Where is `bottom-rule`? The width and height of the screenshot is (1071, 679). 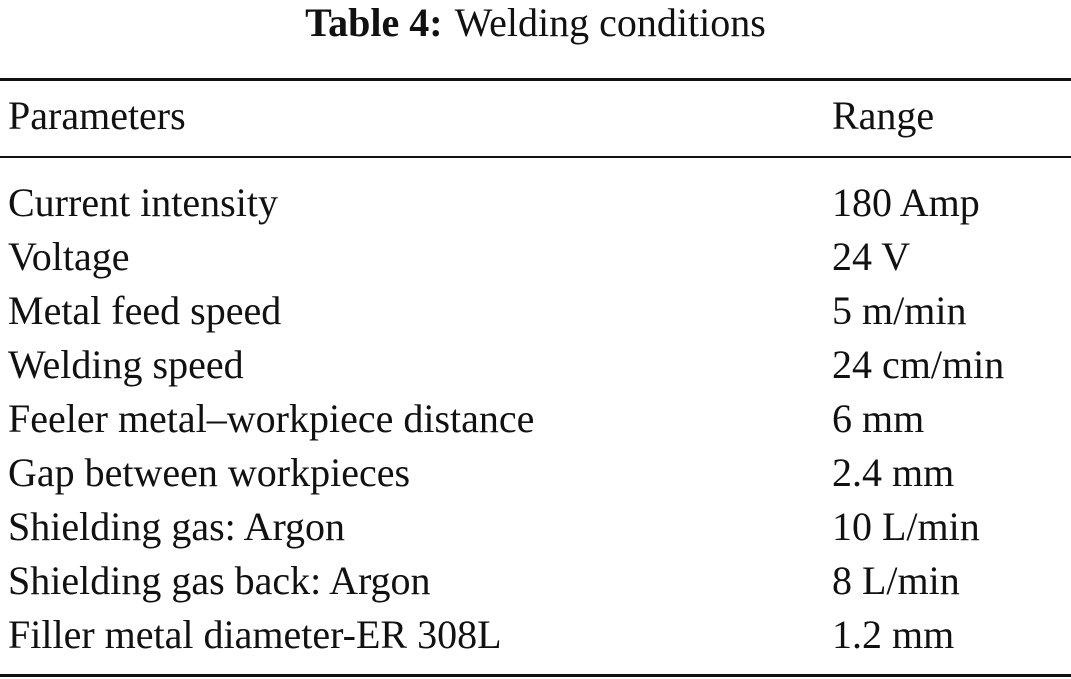 bottom-rule is located at coordinates (535, 675).